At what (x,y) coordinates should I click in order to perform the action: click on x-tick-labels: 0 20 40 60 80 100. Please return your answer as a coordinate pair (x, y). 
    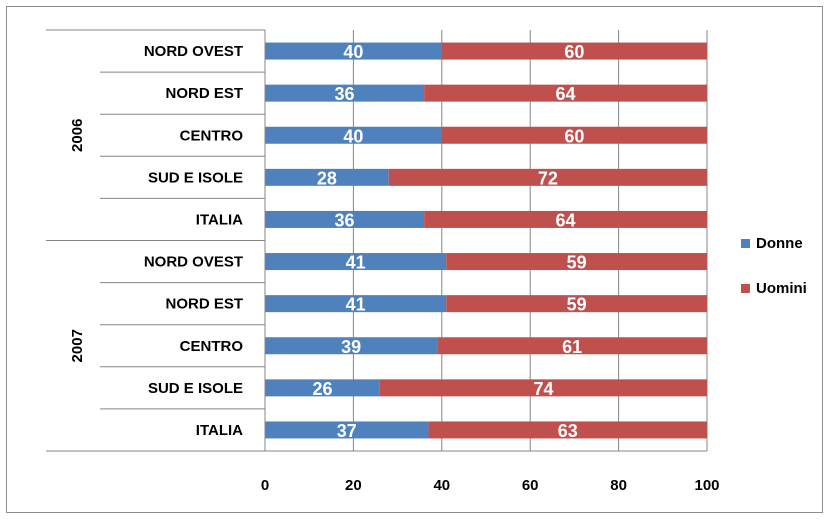
    Looking at the image, I should click on (490, 485).